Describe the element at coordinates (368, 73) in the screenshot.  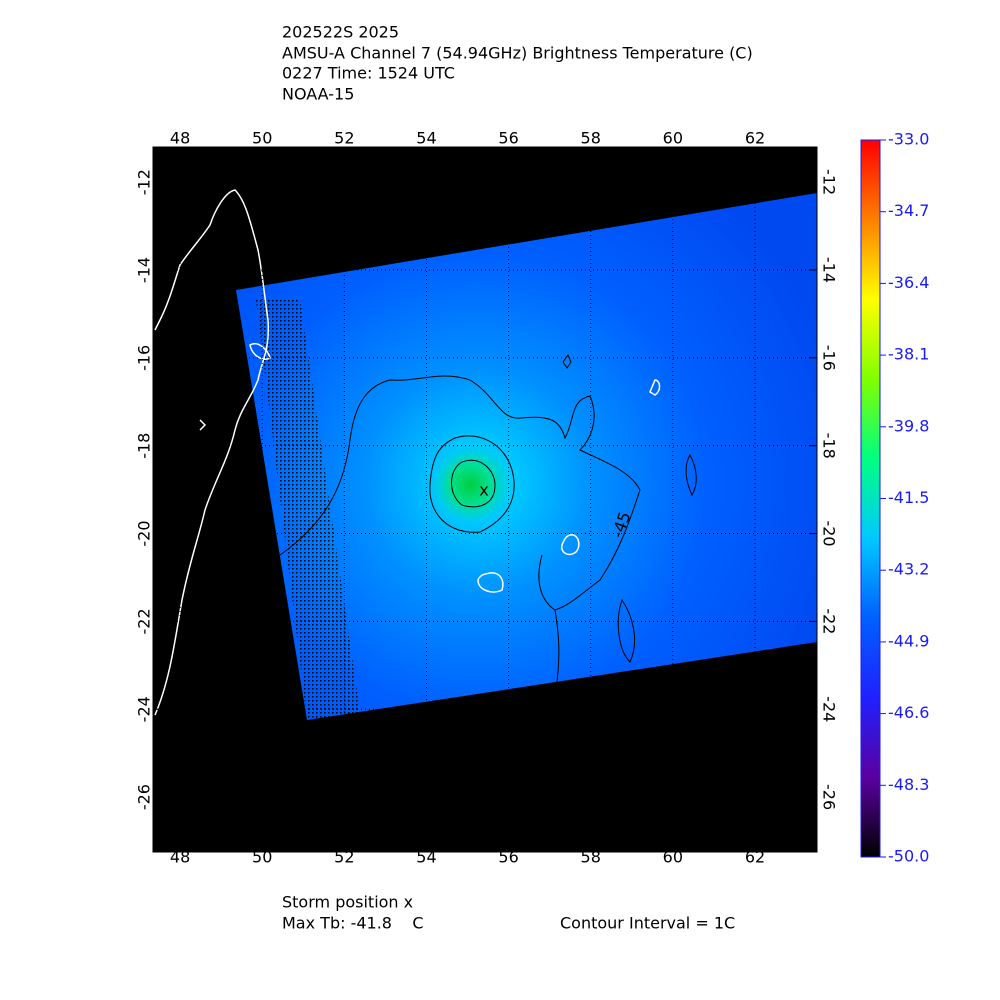
I see `title-line: 0227 Time: 1524 UTC` at that location.